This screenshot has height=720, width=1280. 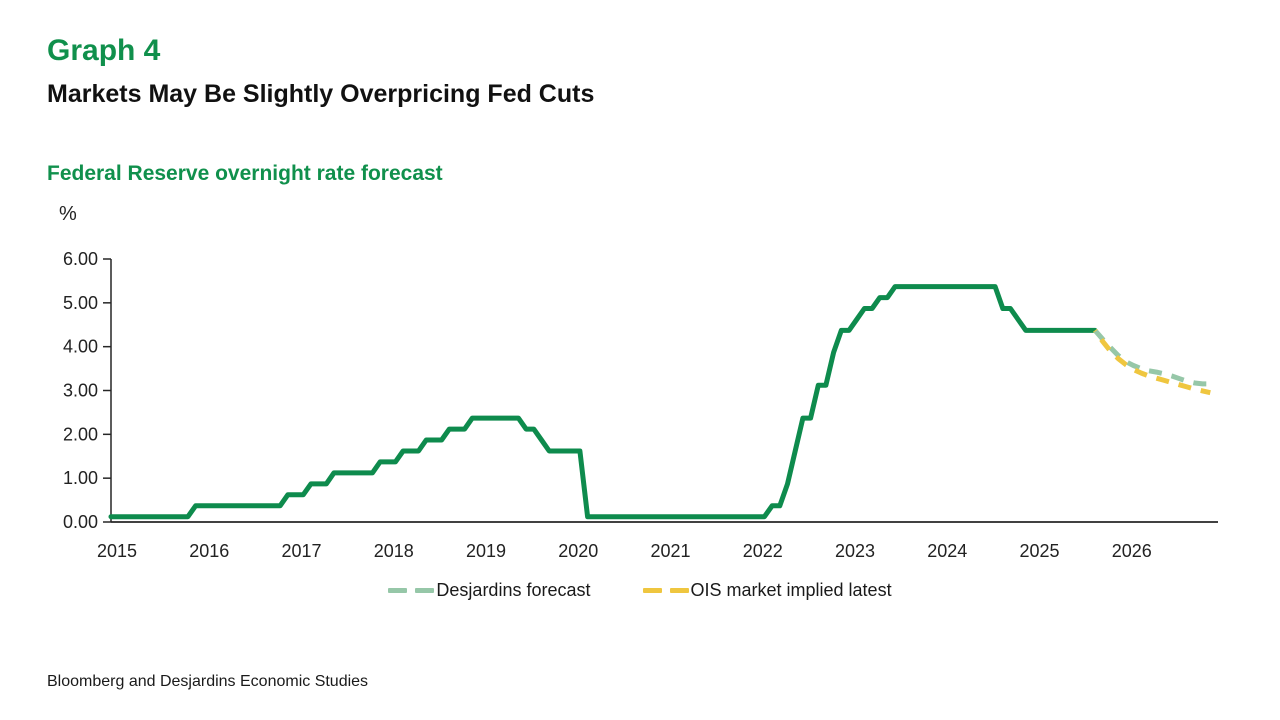 I want to click on legend-label: OIS market implied latest, so click(x=791, y=590).